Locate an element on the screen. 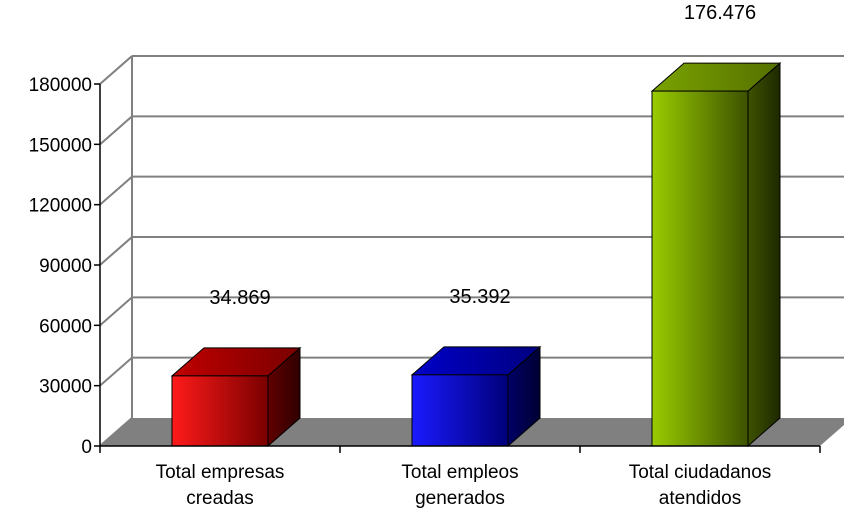 This screenshot has width=844, height=512. x-tick-label: Total empresas is located at coordinates (220, 472).